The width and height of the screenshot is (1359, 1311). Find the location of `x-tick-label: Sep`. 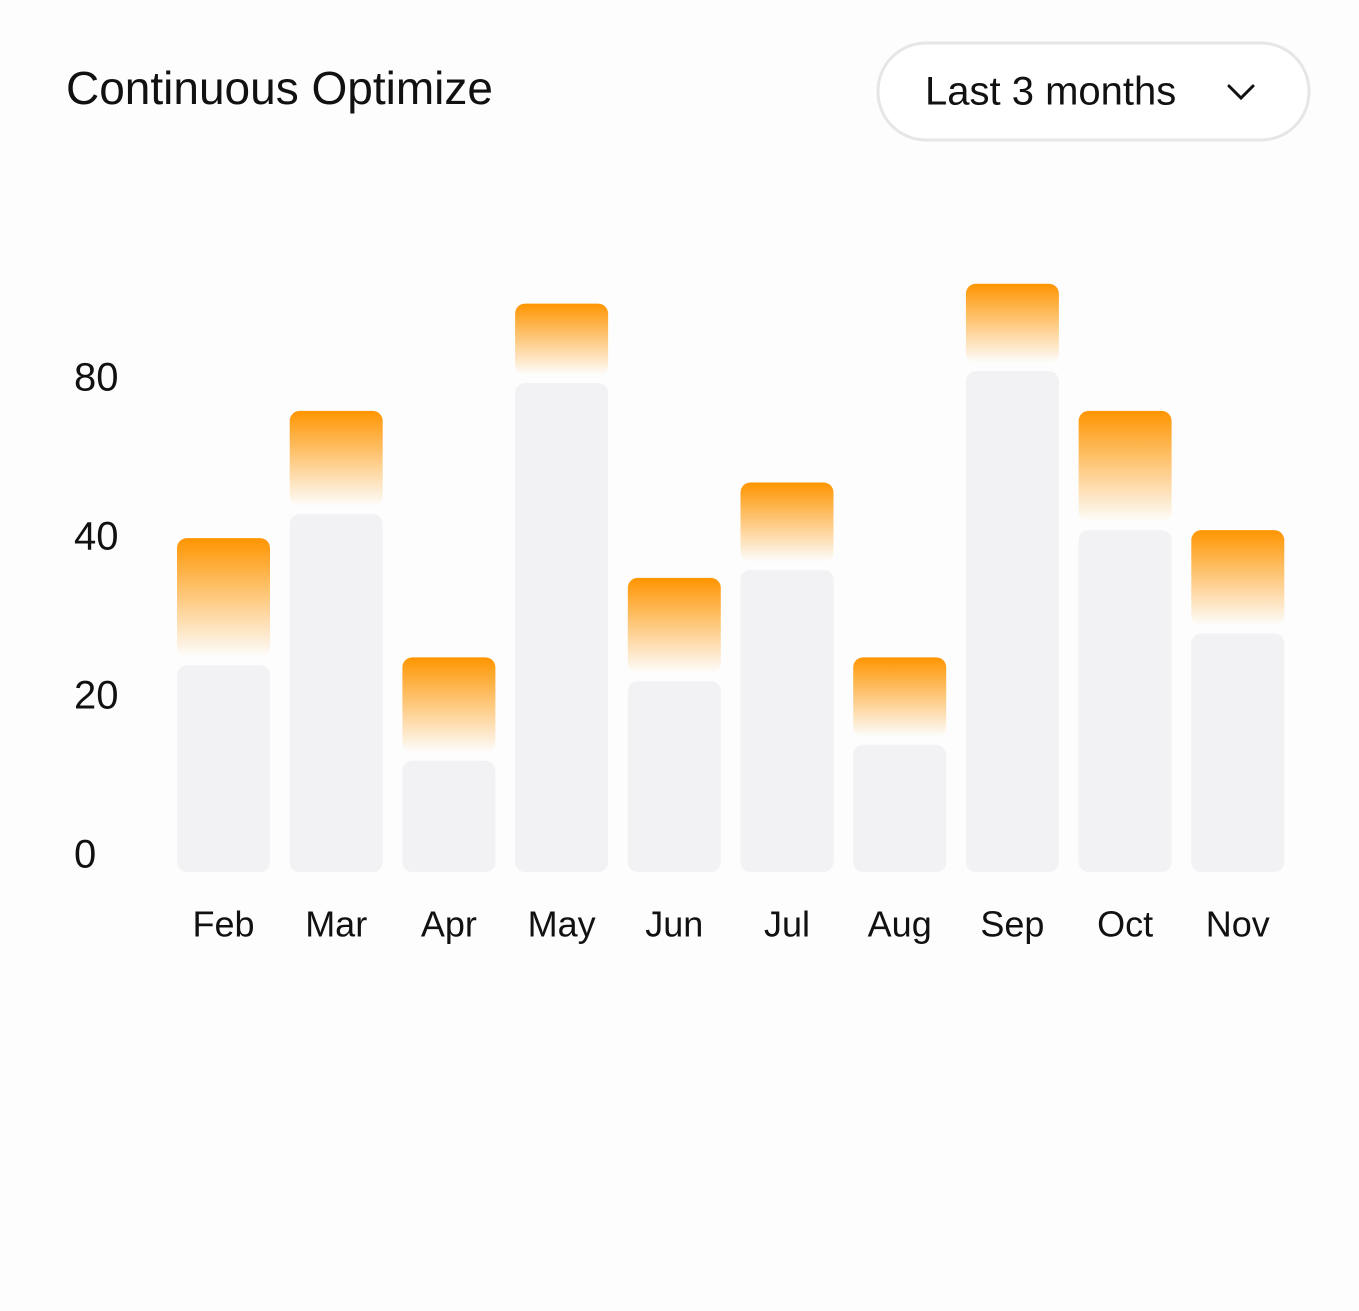

x-tick-label: Sep is located at coordinates (1012, 924).